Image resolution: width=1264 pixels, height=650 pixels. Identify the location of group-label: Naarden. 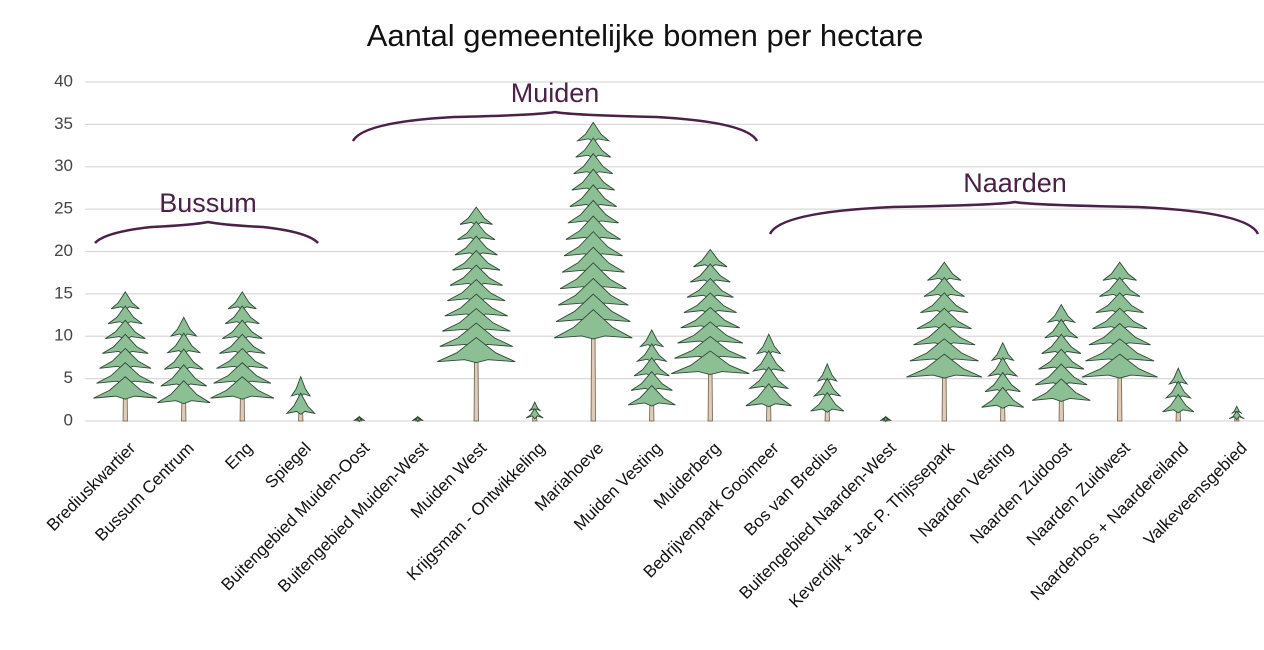
(1015, 183).